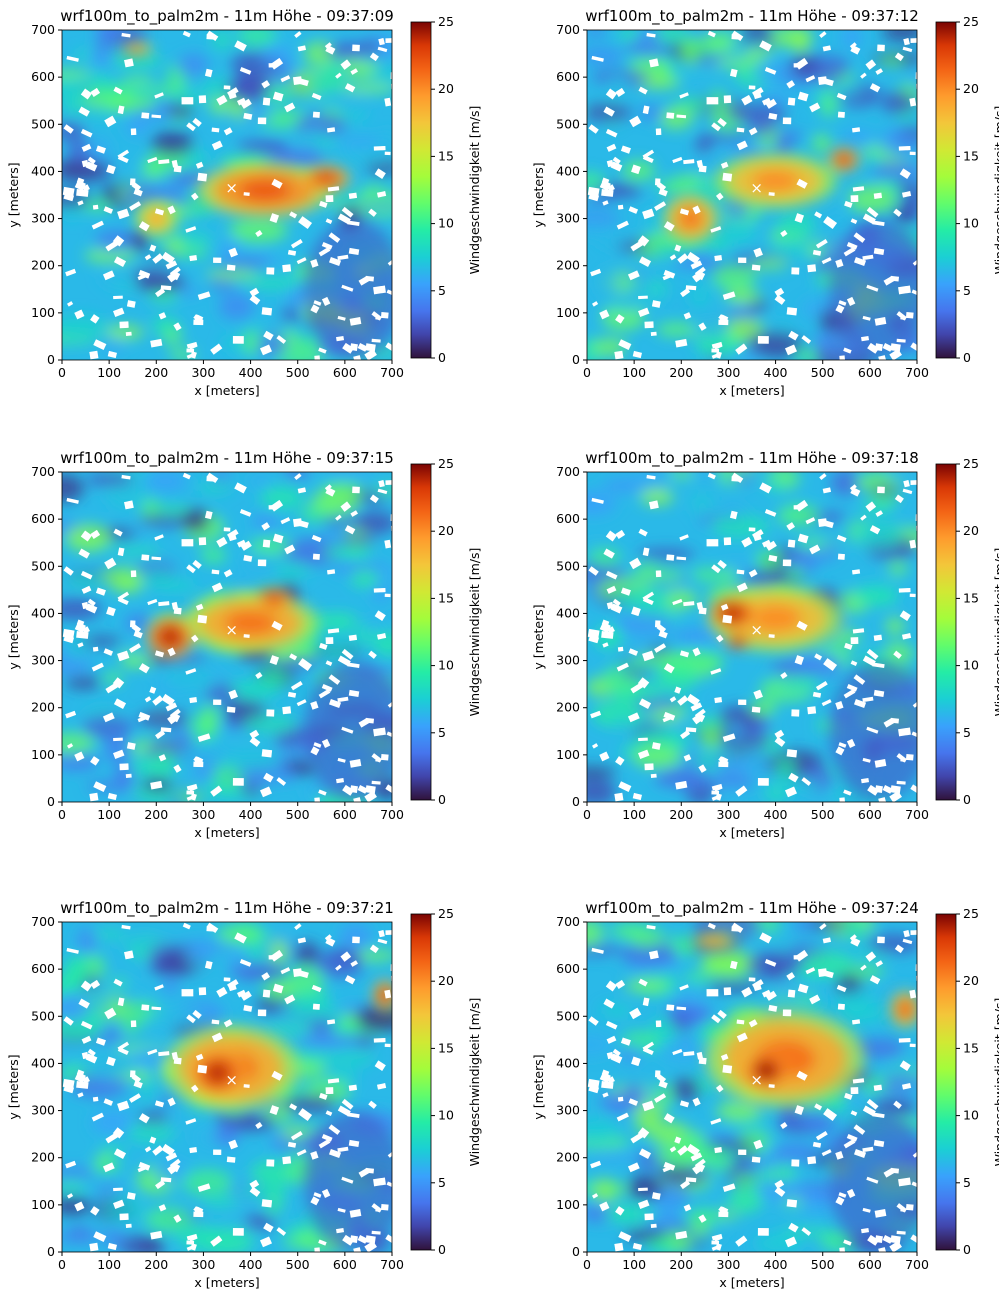 The image size is (999, 1302). What do you see at coordinates (568, 218) in the screenshot?
I see `y-tick-label: 300` at bounding box center [568, 218].